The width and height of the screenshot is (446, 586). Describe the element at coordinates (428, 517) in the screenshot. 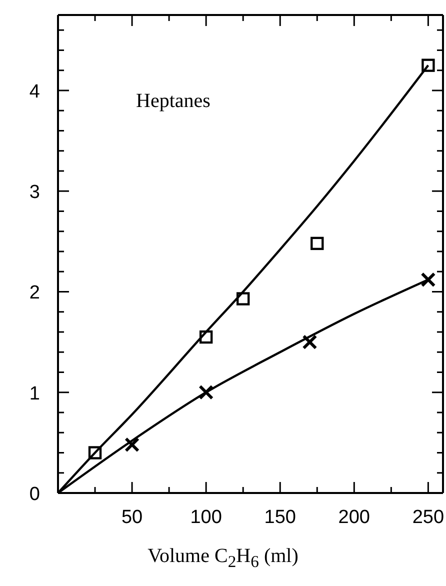

I see `x-tick-label: 250` at that location.